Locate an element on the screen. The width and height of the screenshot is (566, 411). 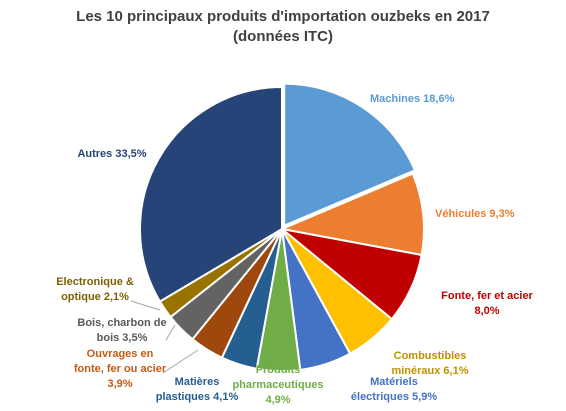
leader-line-bois-charbon-de-bois is located at coordinates (170, 332).